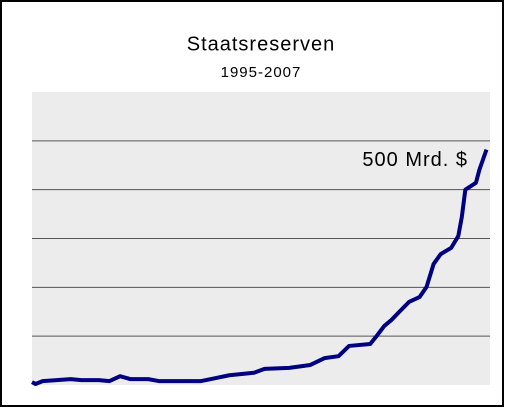 The image size is (505, 408). I want to click on annotation: 500 Mrd. $, so click(415, 160).